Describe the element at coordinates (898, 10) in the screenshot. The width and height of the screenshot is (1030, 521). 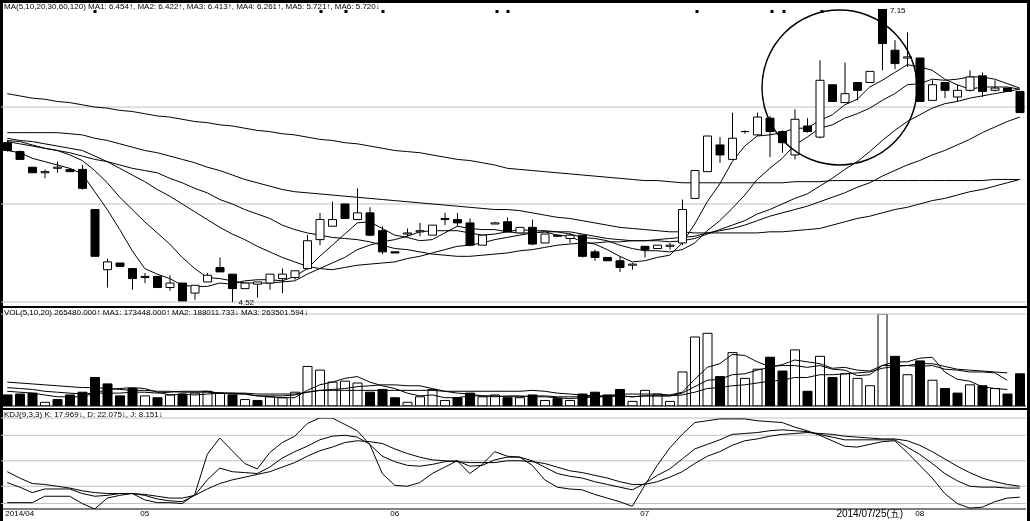
I see `annotation: 7.15` at that location.